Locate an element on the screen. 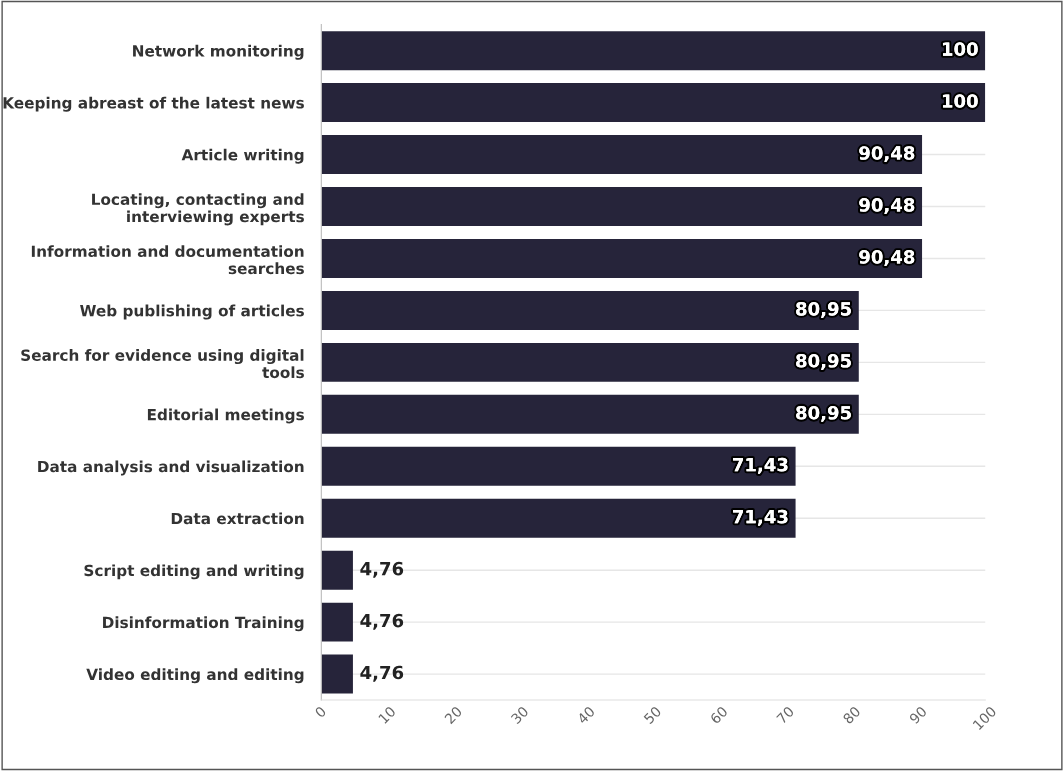  x-tick-label: 60 is located at coordinates (719, 715).